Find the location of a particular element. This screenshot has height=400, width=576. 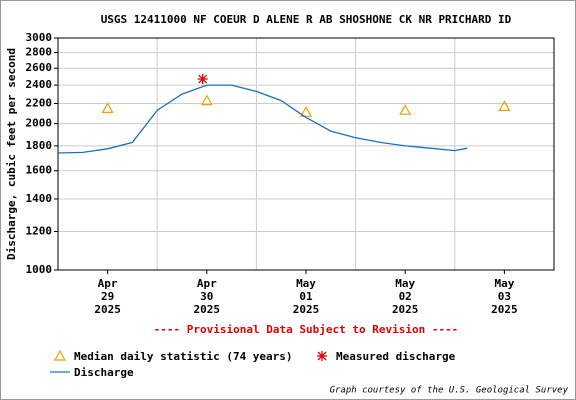

y-tick-label: 1200 is located at coordinates (39, 230).